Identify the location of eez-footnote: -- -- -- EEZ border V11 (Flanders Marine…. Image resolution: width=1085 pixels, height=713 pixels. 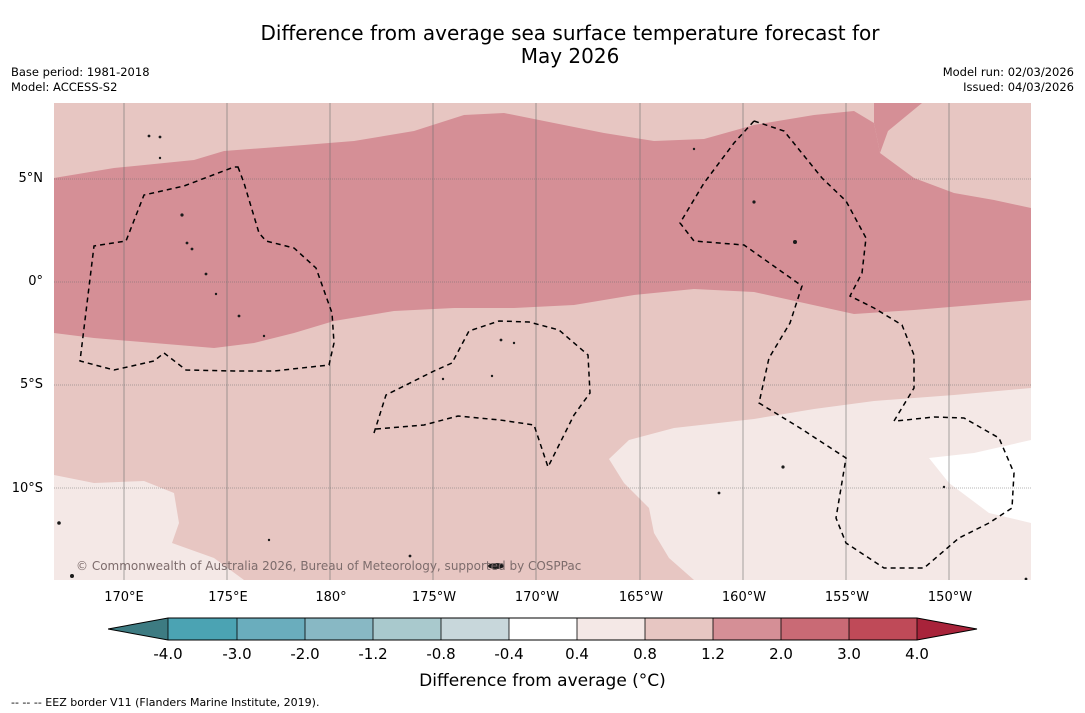
(165, 702).